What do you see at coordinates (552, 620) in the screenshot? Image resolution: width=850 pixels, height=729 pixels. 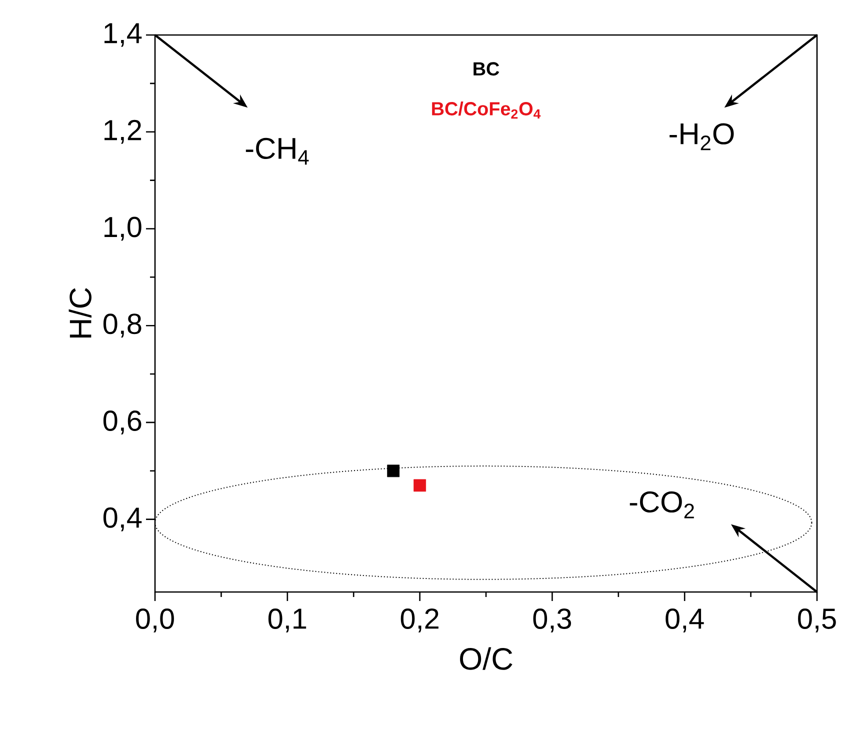 I see `x-tick-label: 0,3` at bounding box center [552, 620].